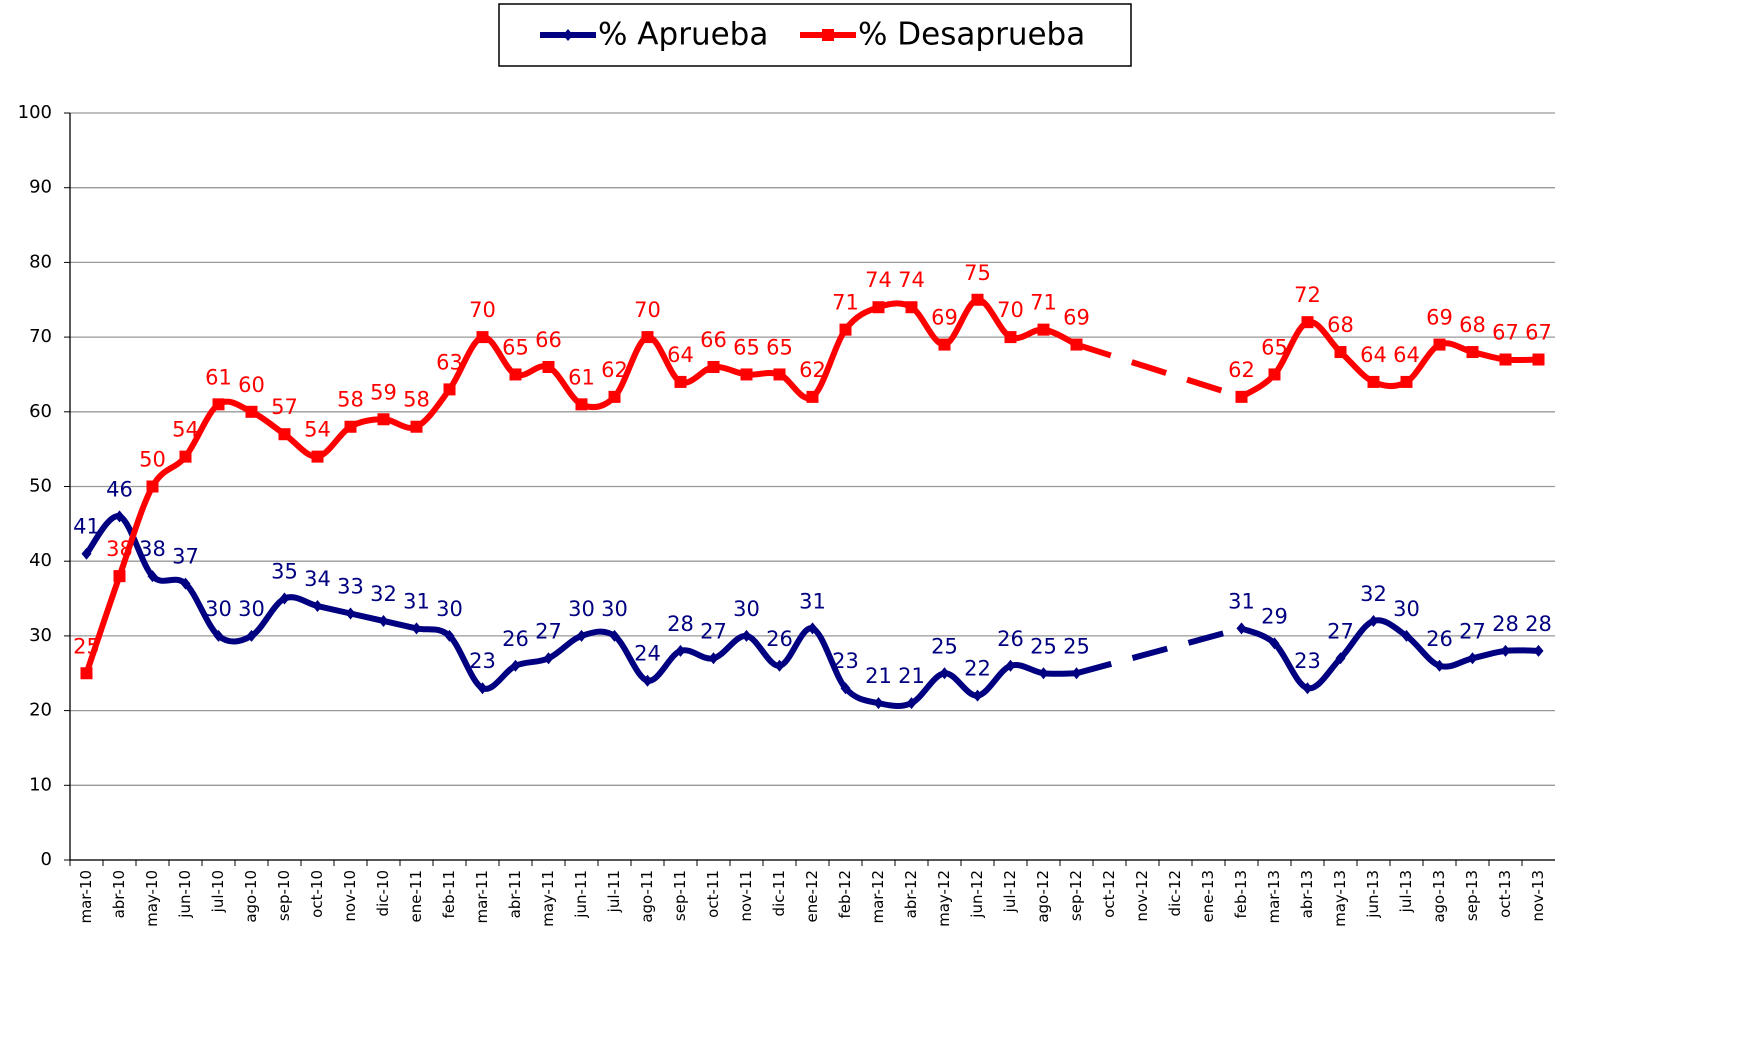 The height and width of the screenshot is (1043, 1758). I want to click on x-tick-label: jun-13, so click(1373, 894).